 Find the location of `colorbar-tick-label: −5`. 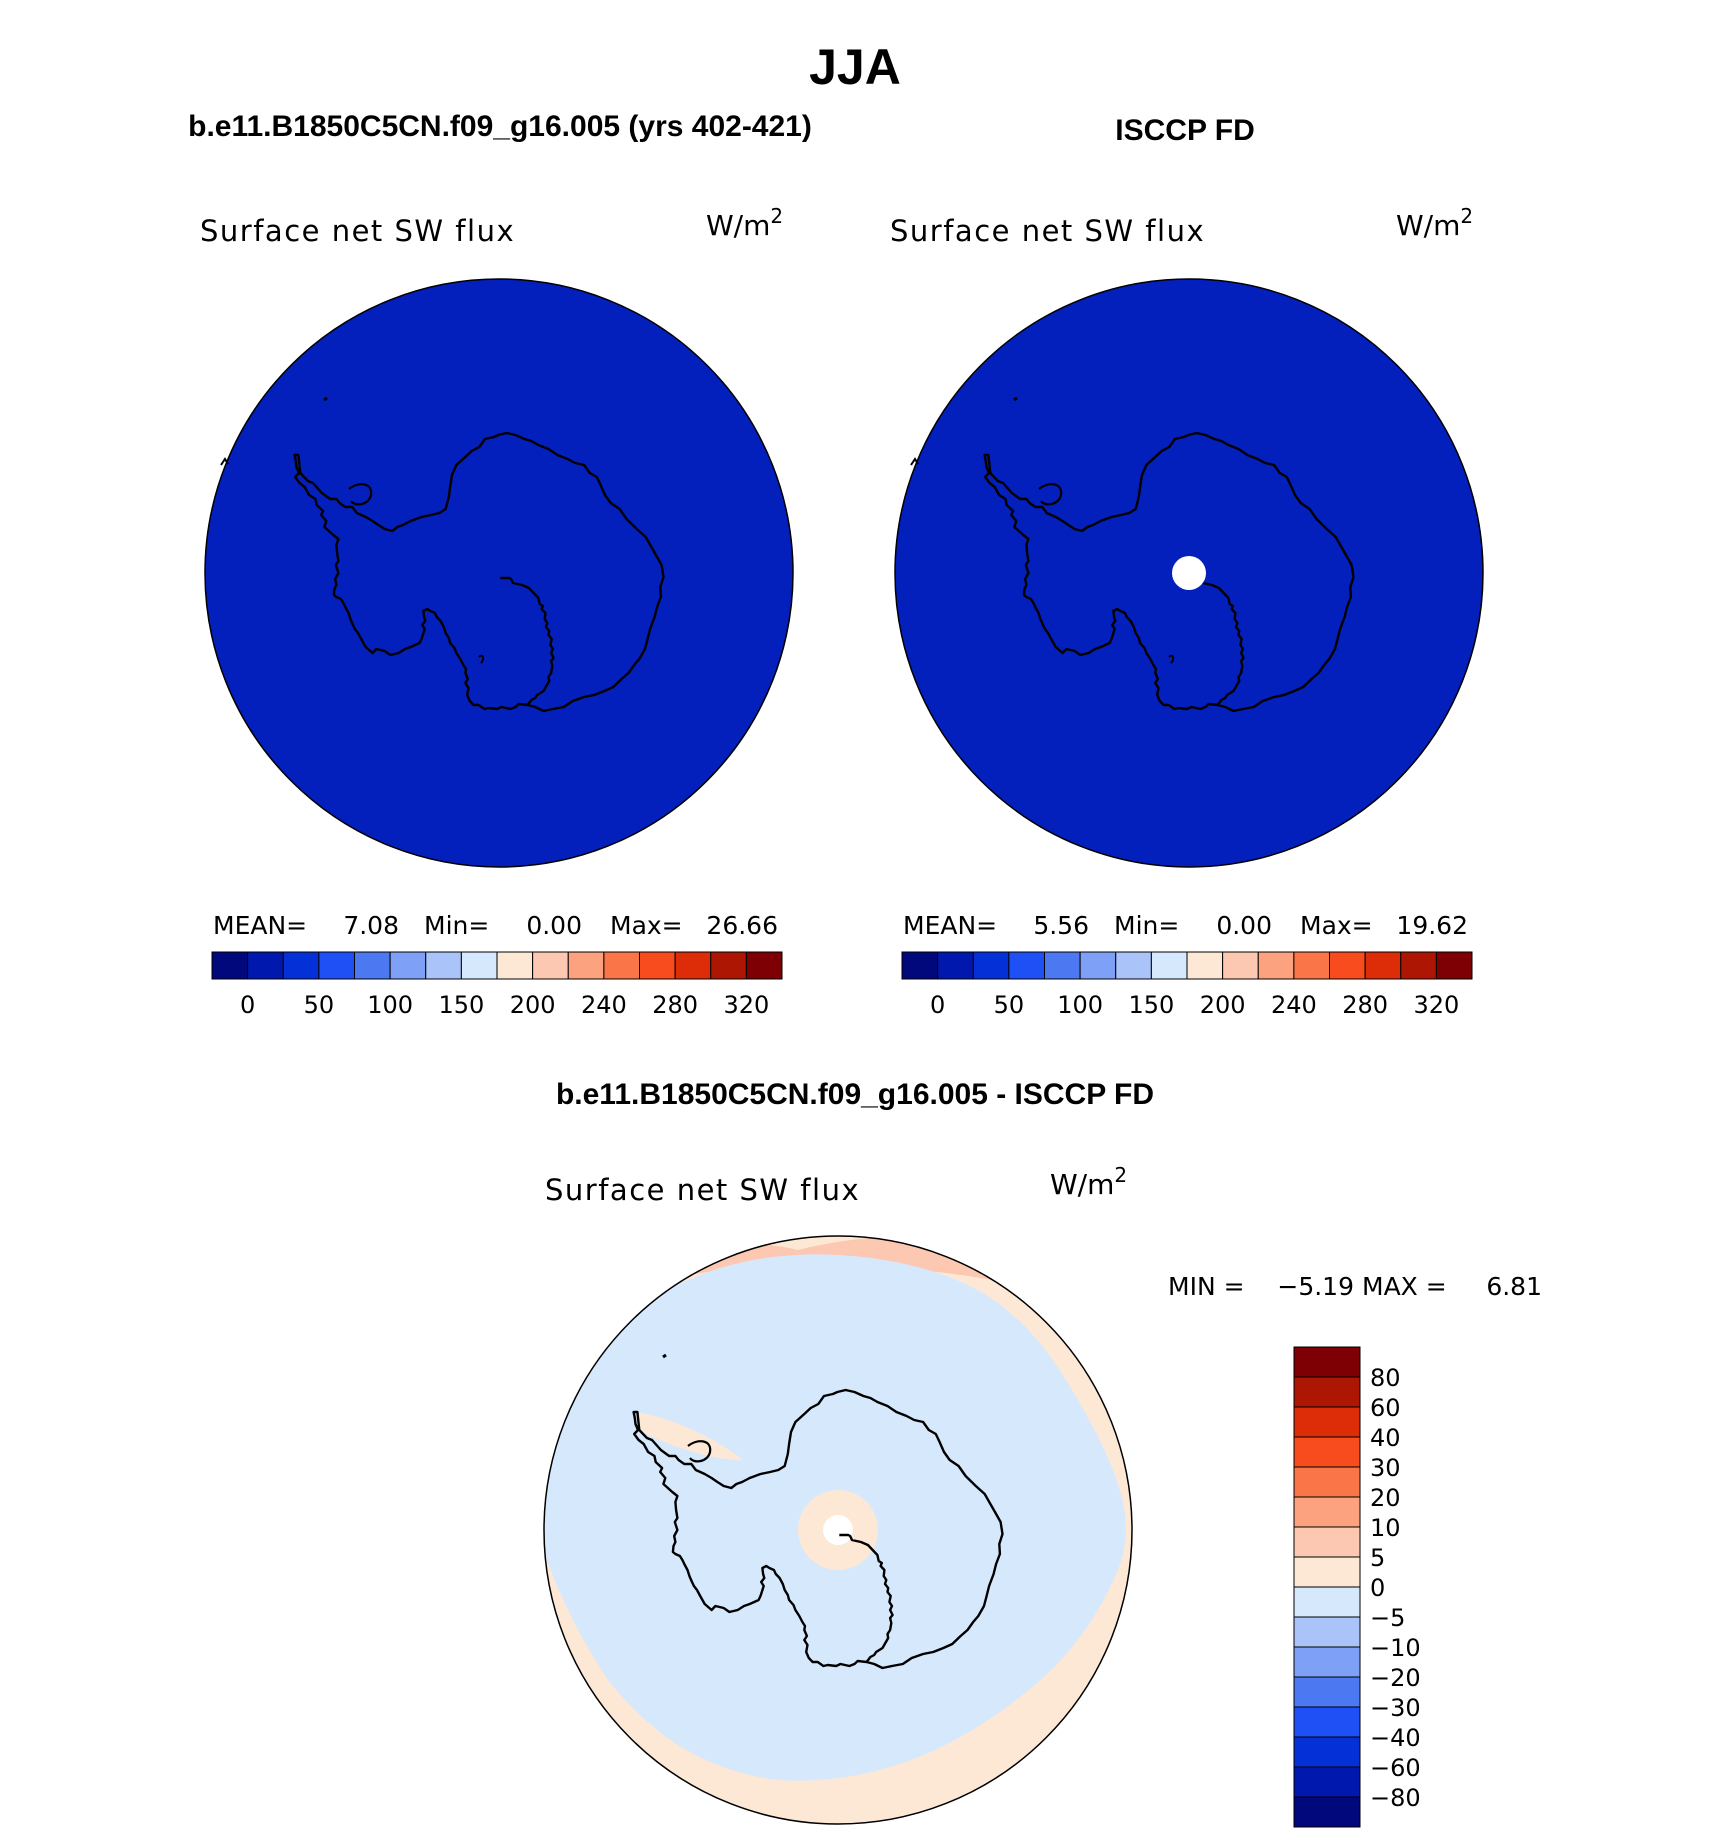

colorbar-tick-label: −5 is located at coordinates (1387, 1618).